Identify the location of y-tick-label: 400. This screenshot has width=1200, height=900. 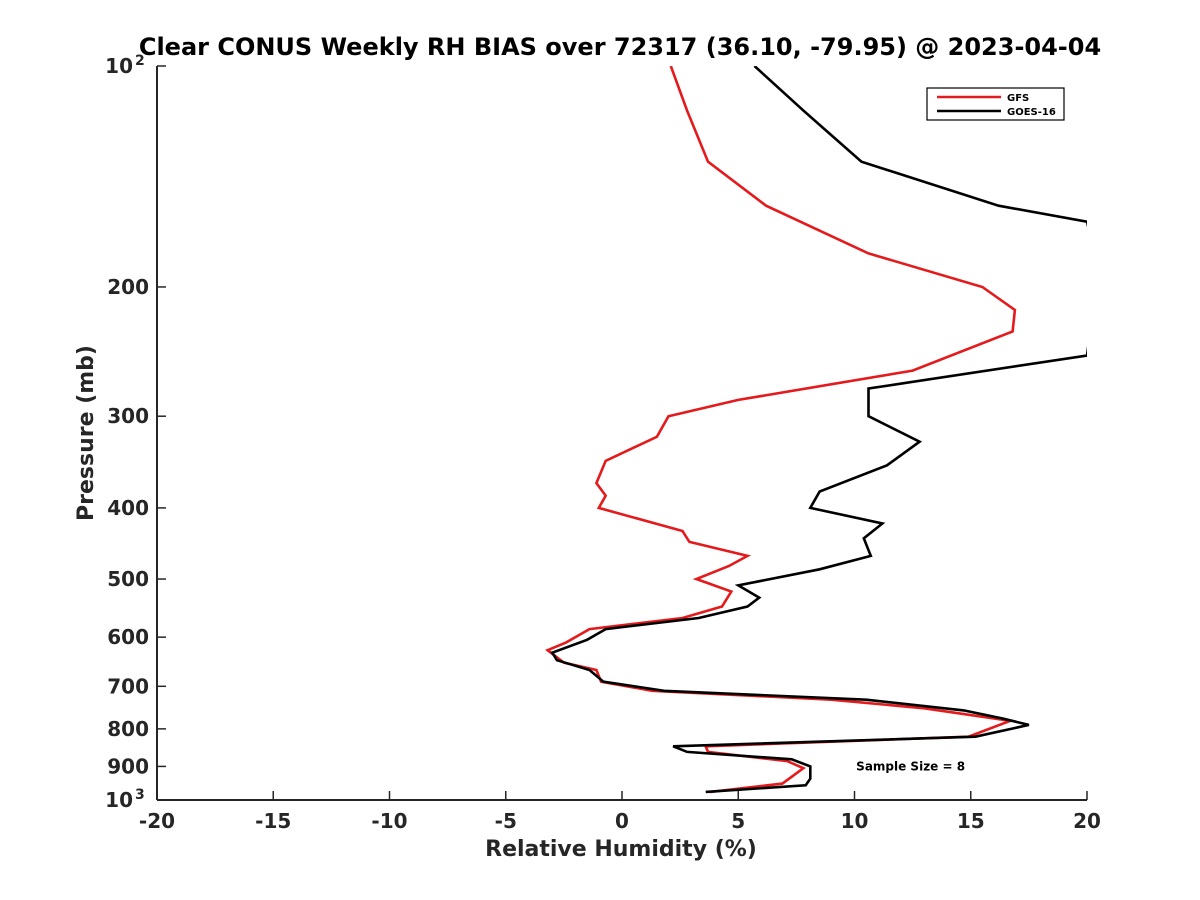
(128, 508).